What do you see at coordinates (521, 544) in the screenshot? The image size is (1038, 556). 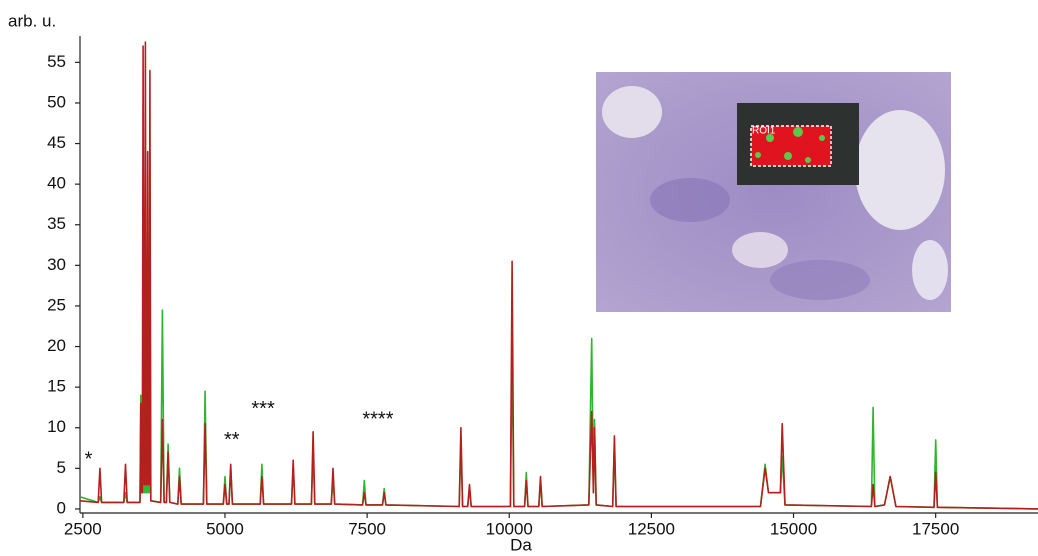 I see `x-axis-label: Da` at bounding box center [521, 544].